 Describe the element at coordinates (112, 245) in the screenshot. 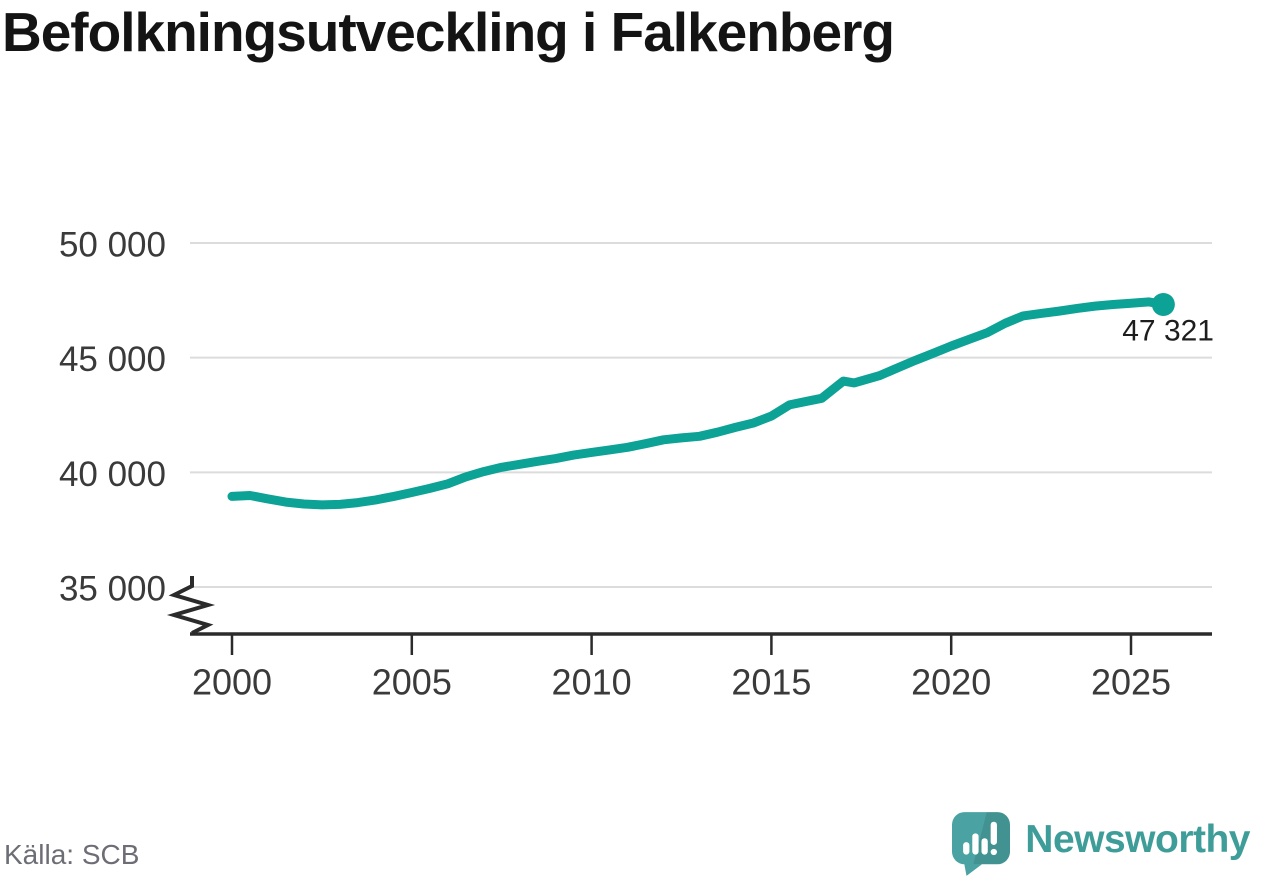

I see `y-tick-label: 50 000` at that location.